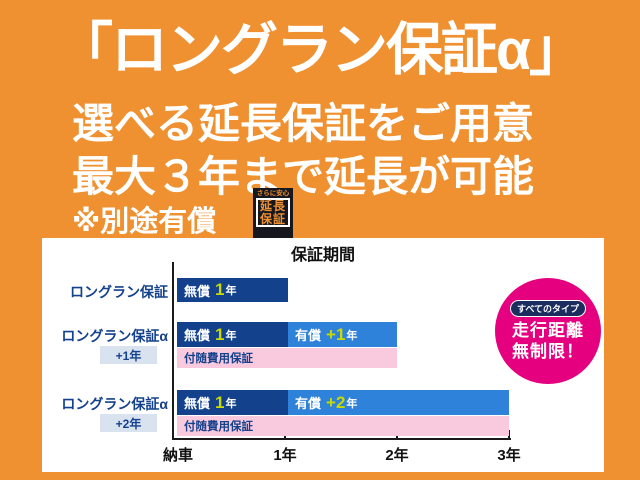  I want to click on logo-tagline: さらに安心, so click(273, 193).